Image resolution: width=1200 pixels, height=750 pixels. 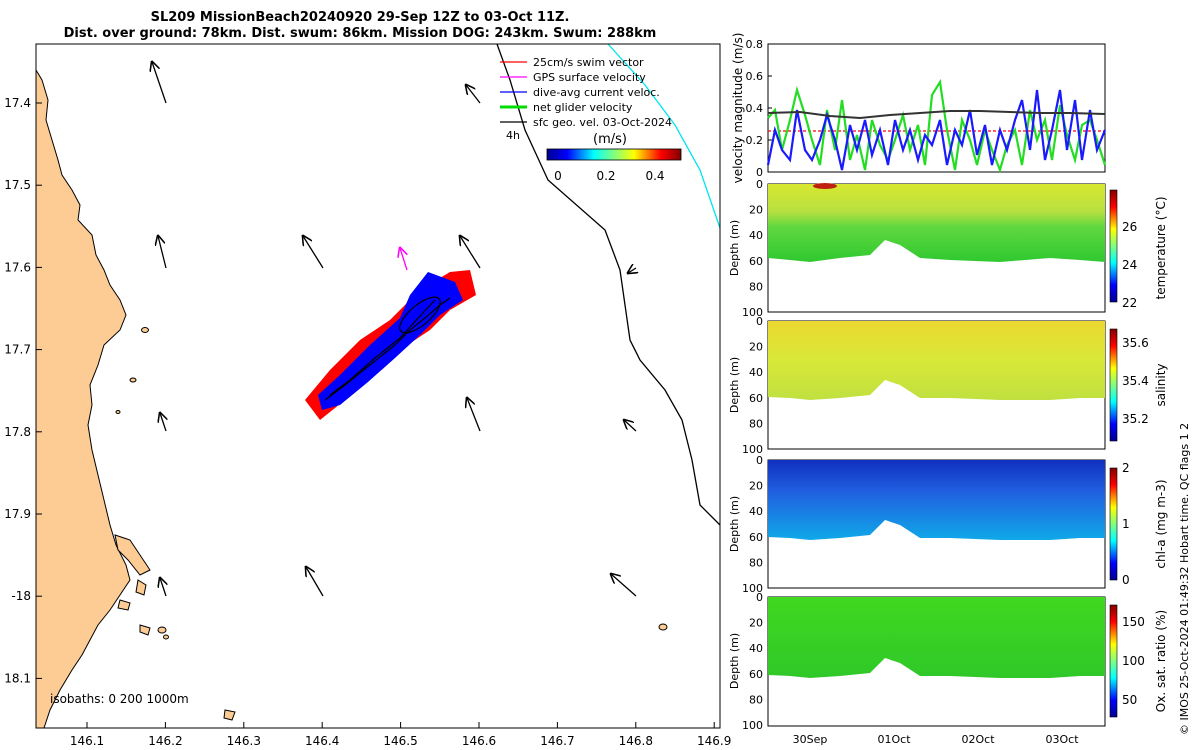 I want to click on lon-tick-label: 146.8, so click(x=636, y=741).